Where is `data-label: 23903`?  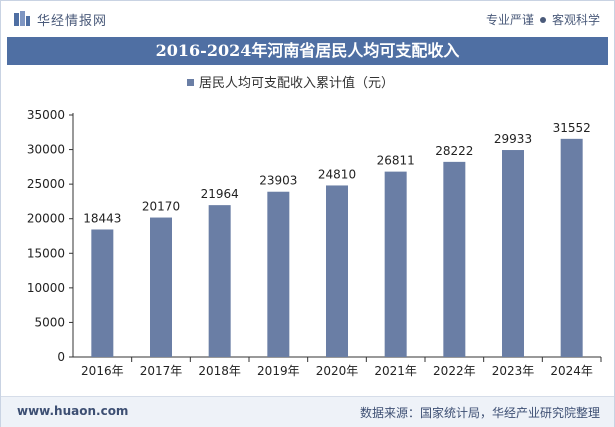 data-label: 23903 is located at coordinates (278, 181).